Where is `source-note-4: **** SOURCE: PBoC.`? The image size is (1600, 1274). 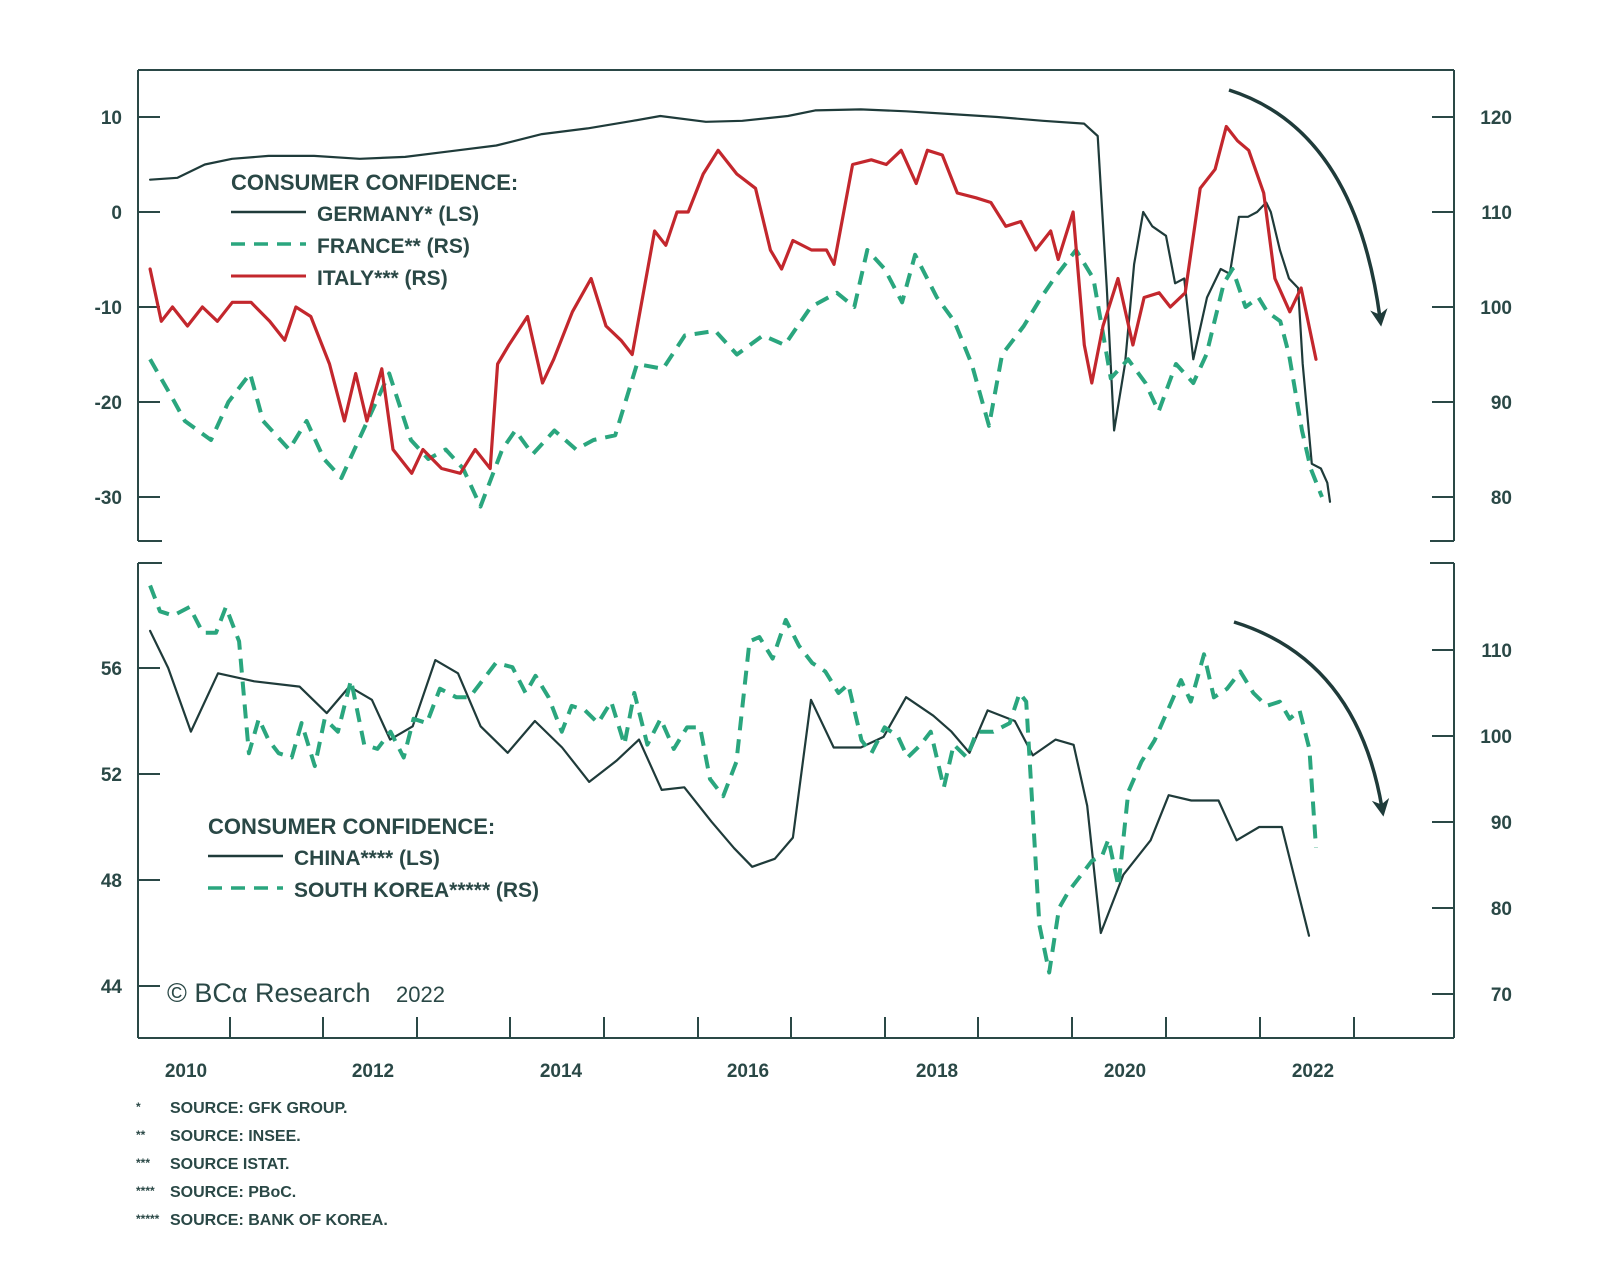
source-note-4: **** SOURCE: PBoC. is located at coordinates (216, 1193).